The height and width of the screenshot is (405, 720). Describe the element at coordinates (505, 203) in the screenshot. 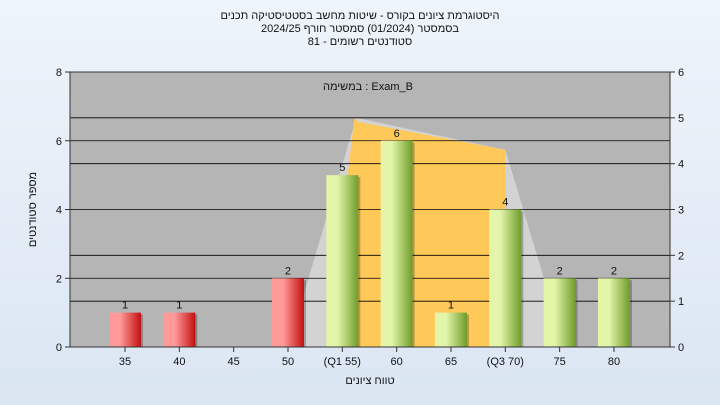

I see `bar-value-label: 4` at that location.